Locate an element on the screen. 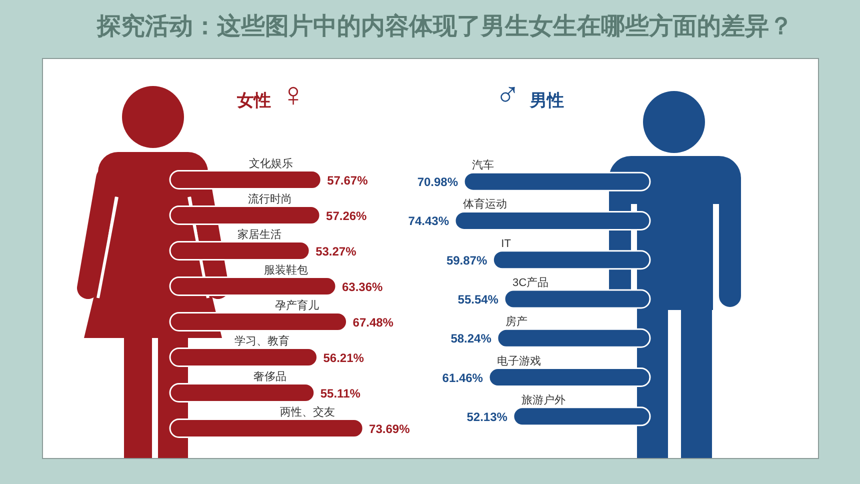 The image size is (860, 484). y-tick-label: 家居生活 is located at coordinates (260, 234).